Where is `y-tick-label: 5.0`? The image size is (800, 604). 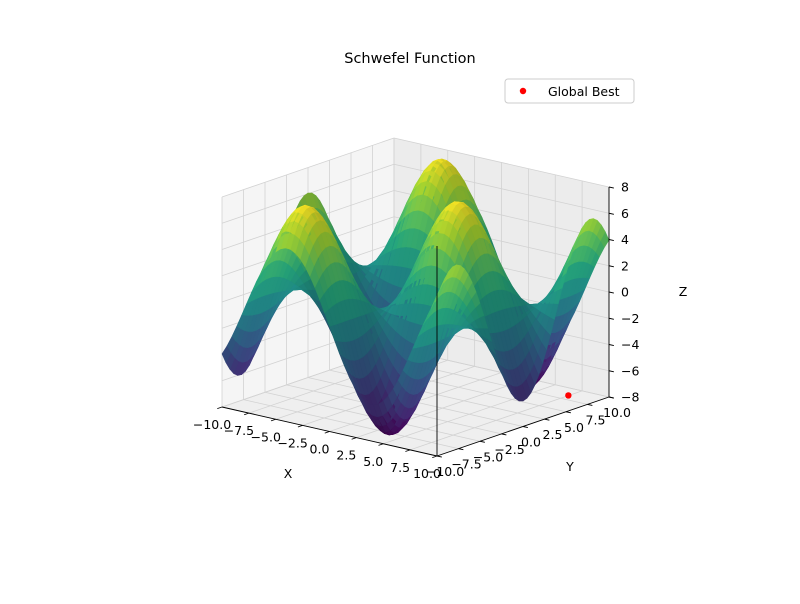 y-tick-label: 5.0 is located at coordinates (574, 427).